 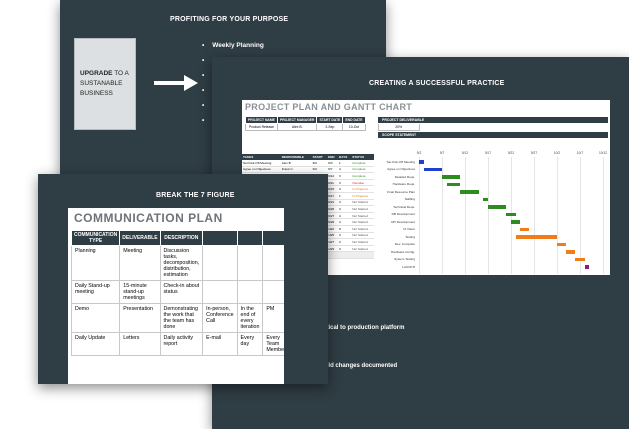 I want to click on cell: Agree on Objectives, so click(x=261, y=170).